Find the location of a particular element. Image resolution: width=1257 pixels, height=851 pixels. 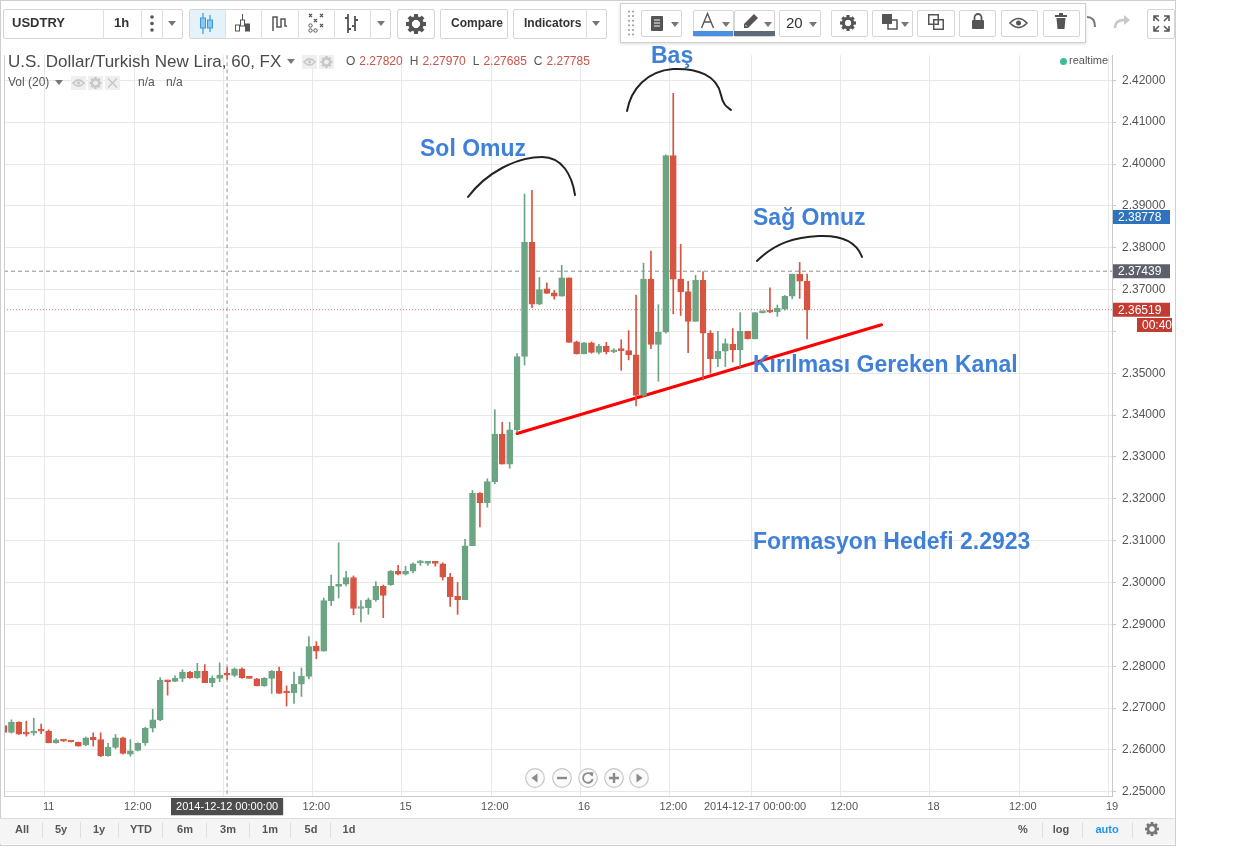

ref-line-label: 2.36519 is located at coordinates (1140, 309).